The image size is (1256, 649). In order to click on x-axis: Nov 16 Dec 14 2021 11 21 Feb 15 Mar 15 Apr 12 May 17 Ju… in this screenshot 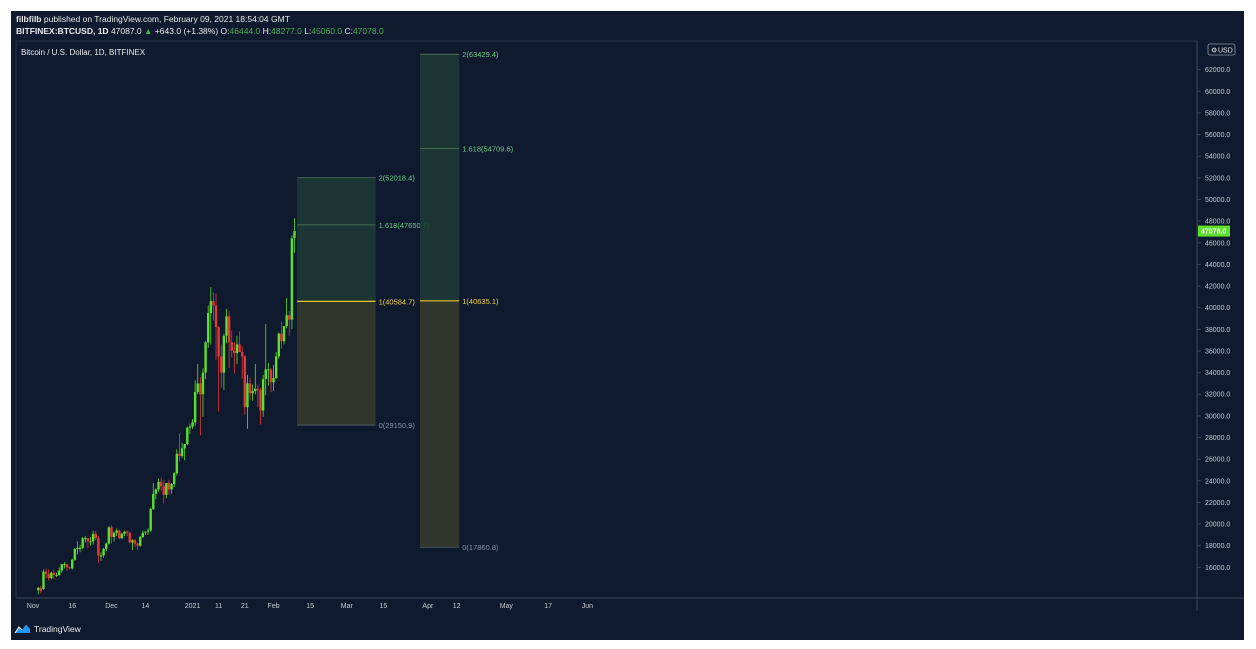, I will do `click(310, 606)`.